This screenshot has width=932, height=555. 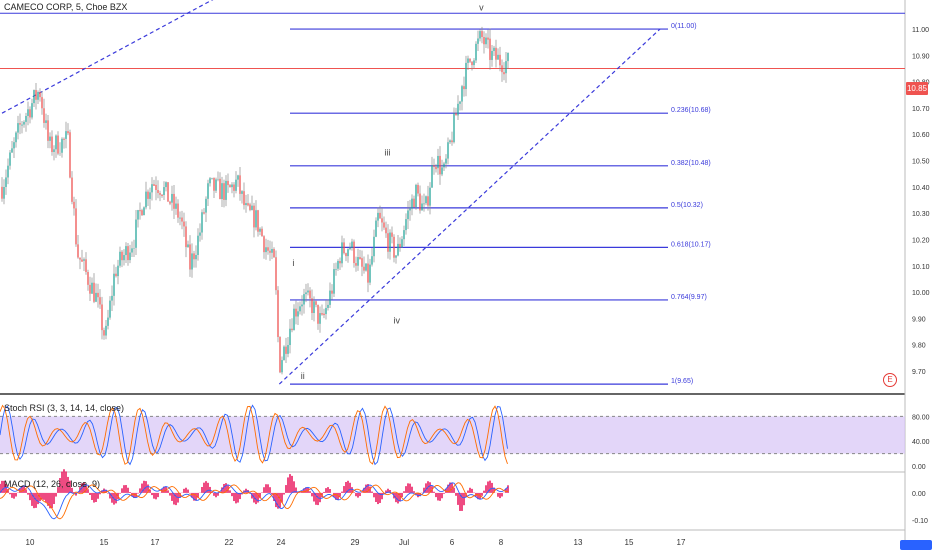 I want to click on price-tick-label: 10.00, so click(x=921, y=293).